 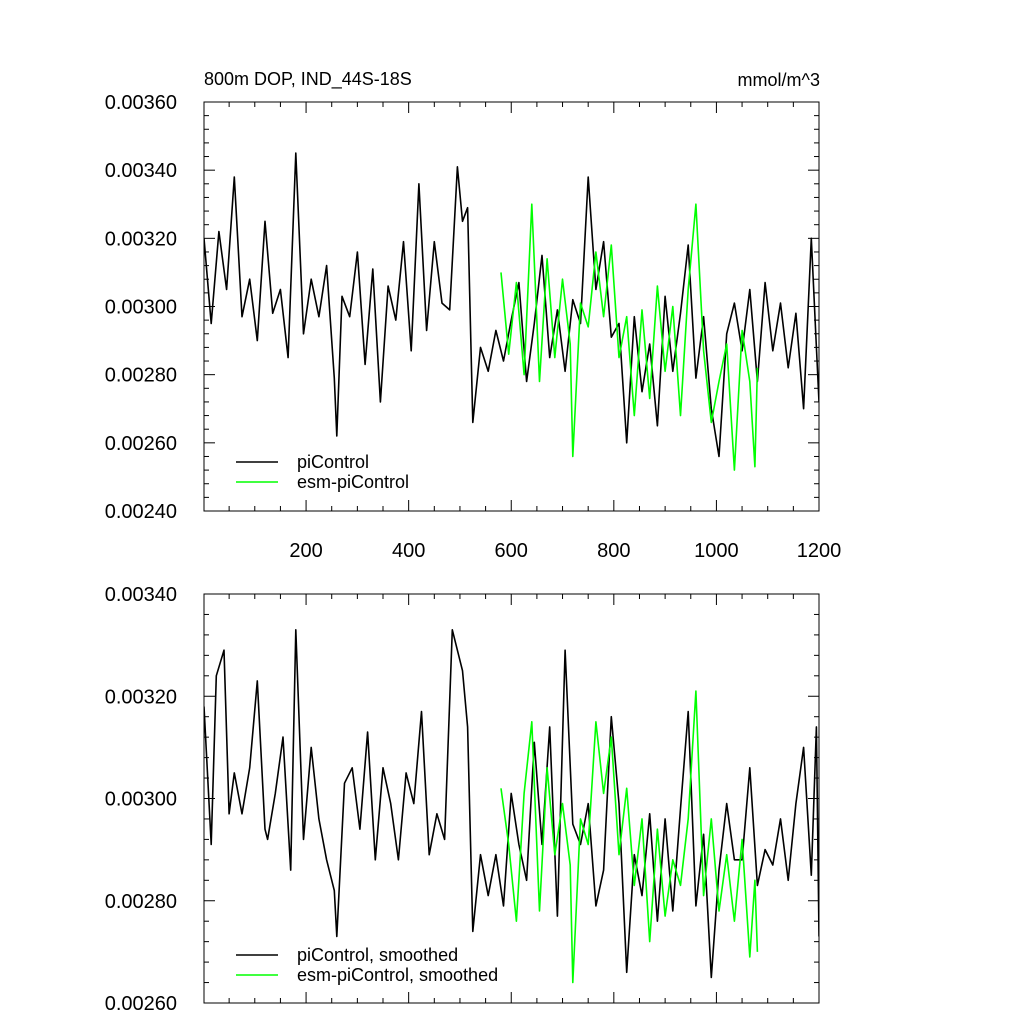 I want to click on series-line-esm-picontrol-smoothed, so click(x=629, y=837).